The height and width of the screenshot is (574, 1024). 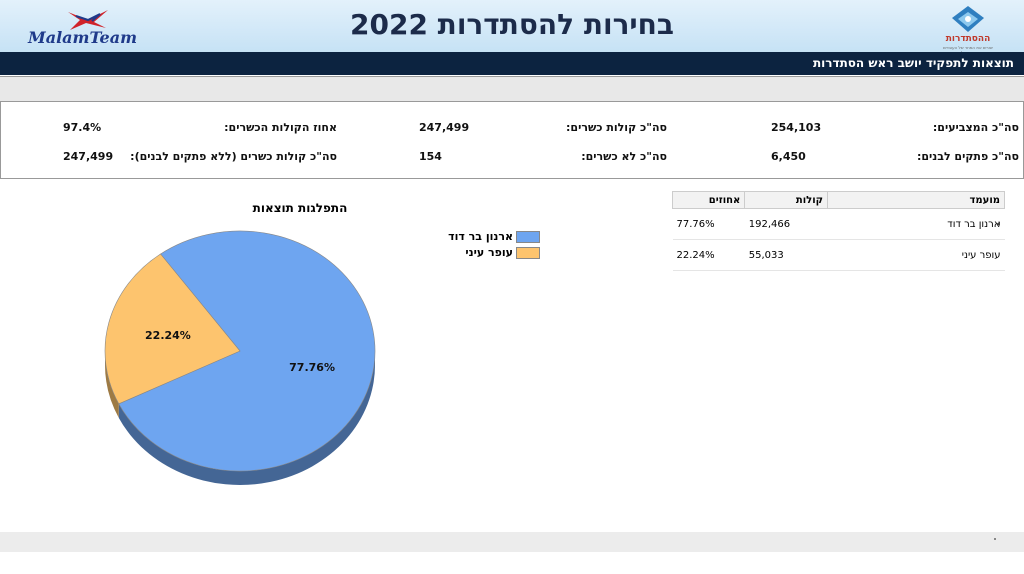 What do you see at coordinates (913, 63) in the screenshot?
I see `section-title: תוצאות לתפקיד יושב ראש הסתדרות` at bounding box center [913, 63].